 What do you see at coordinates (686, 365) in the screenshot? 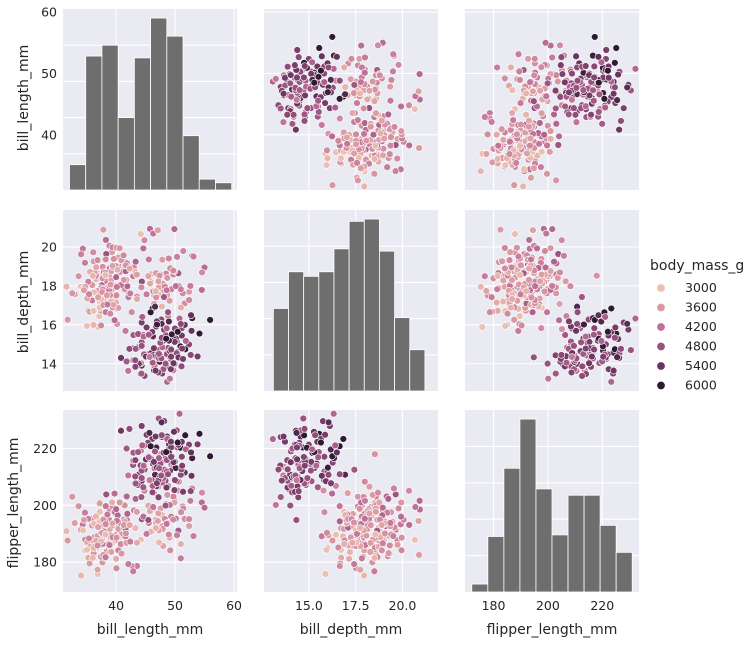
I see `legend-item-5400: 5400` at bounding box center [686, 365].